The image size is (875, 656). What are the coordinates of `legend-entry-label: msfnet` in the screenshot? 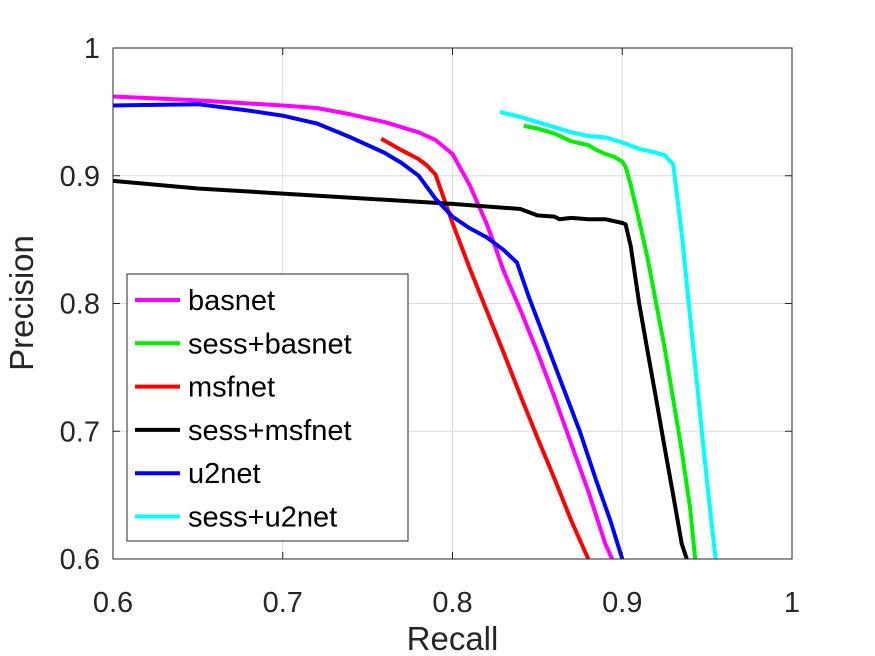 It's located at (231, 388).